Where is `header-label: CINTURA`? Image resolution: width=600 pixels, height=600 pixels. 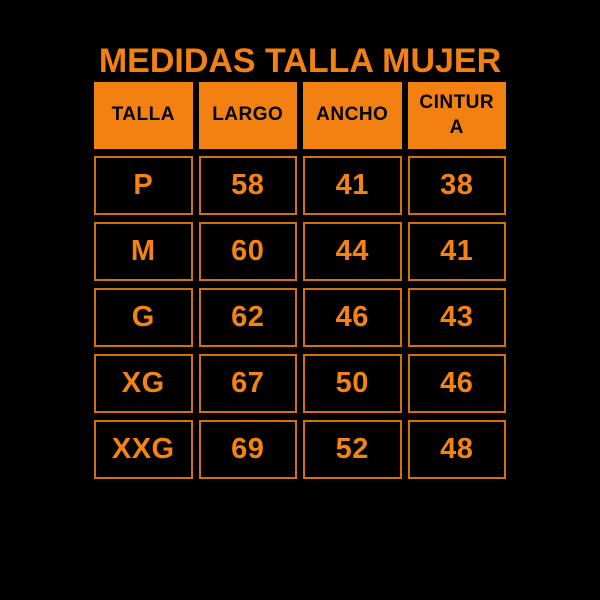
header-label: CINTURA is located at coordinates (457, 114).